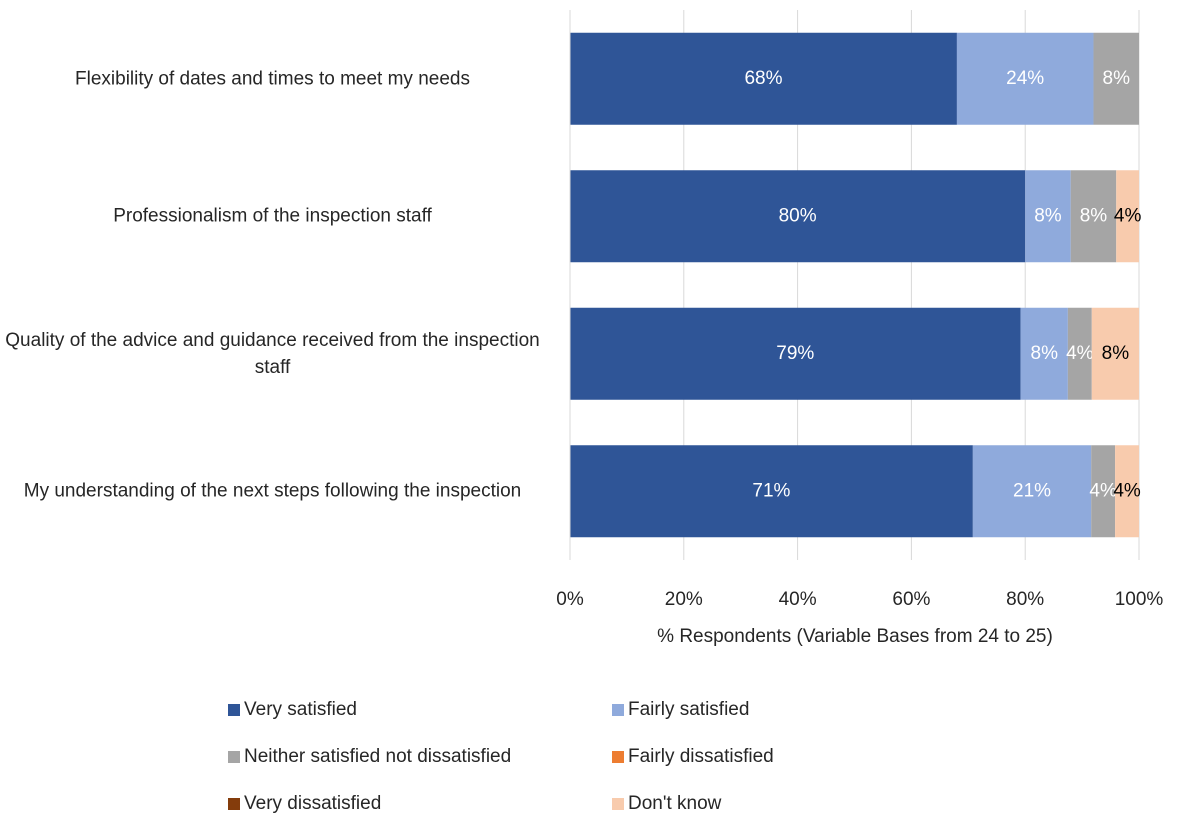  I want to click on x-tick-label: 0%, so click(570, 599).